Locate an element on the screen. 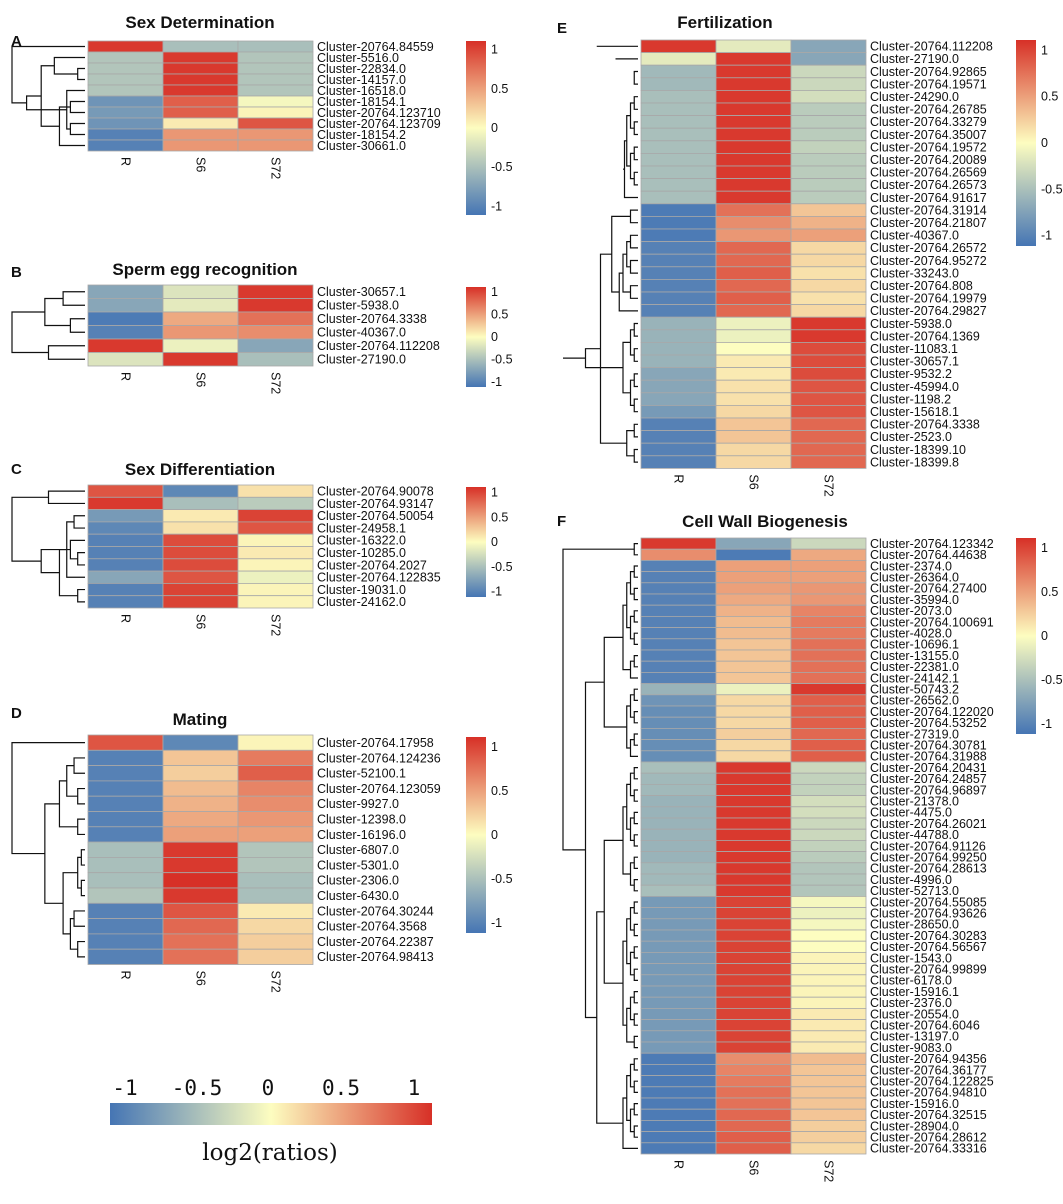 This screenshot has width=1063, height=1204. row-label: Cluster-6807.0 is located at coordinates (358, 850).